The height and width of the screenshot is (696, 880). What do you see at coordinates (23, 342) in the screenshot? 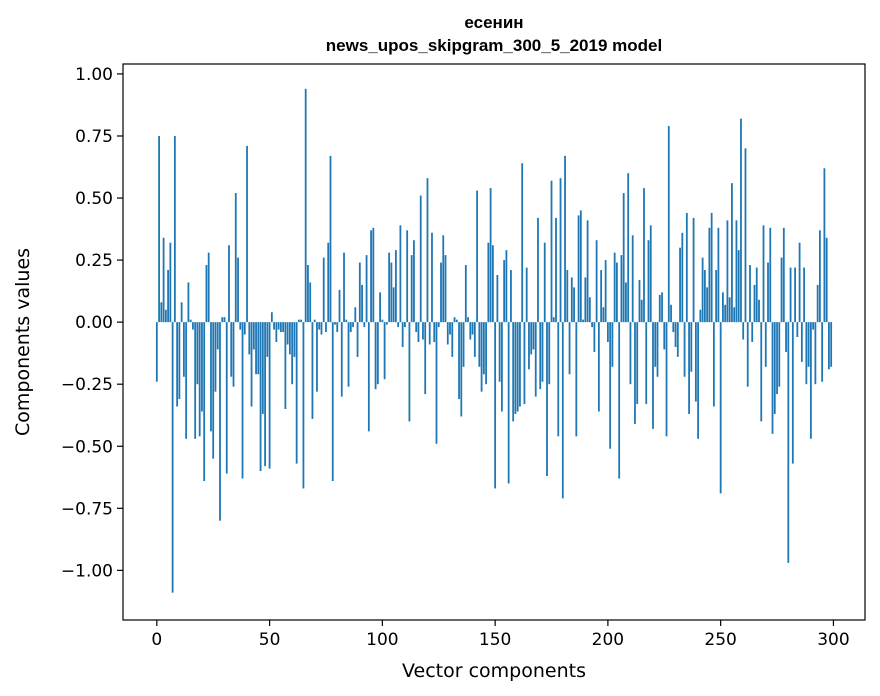
I see `y-axis-label: Components values` at bounding box center [23, 342].